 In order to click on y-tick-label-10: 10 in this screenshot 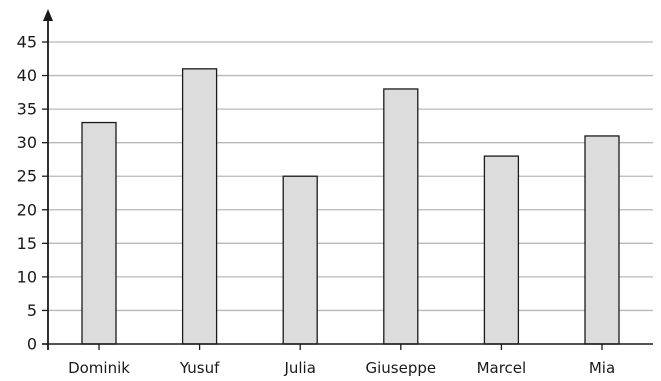, I will do `click(27, 276)`.